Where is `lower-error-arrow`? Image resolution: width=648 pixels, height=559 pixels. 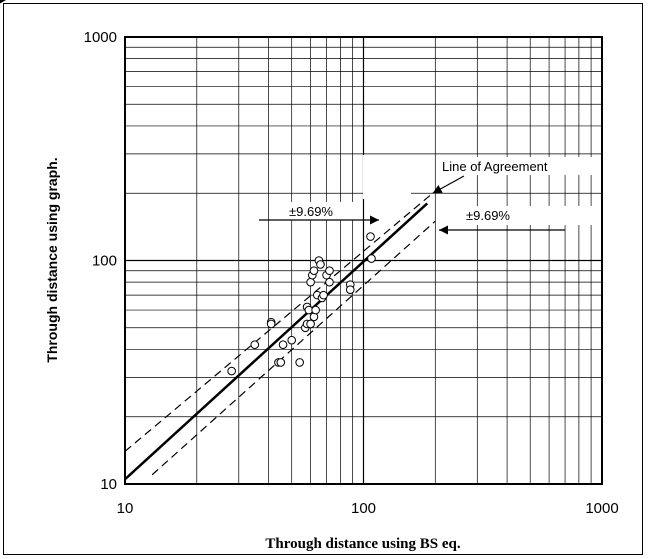
lower-error-arrow is located at coordinates (502, 230).